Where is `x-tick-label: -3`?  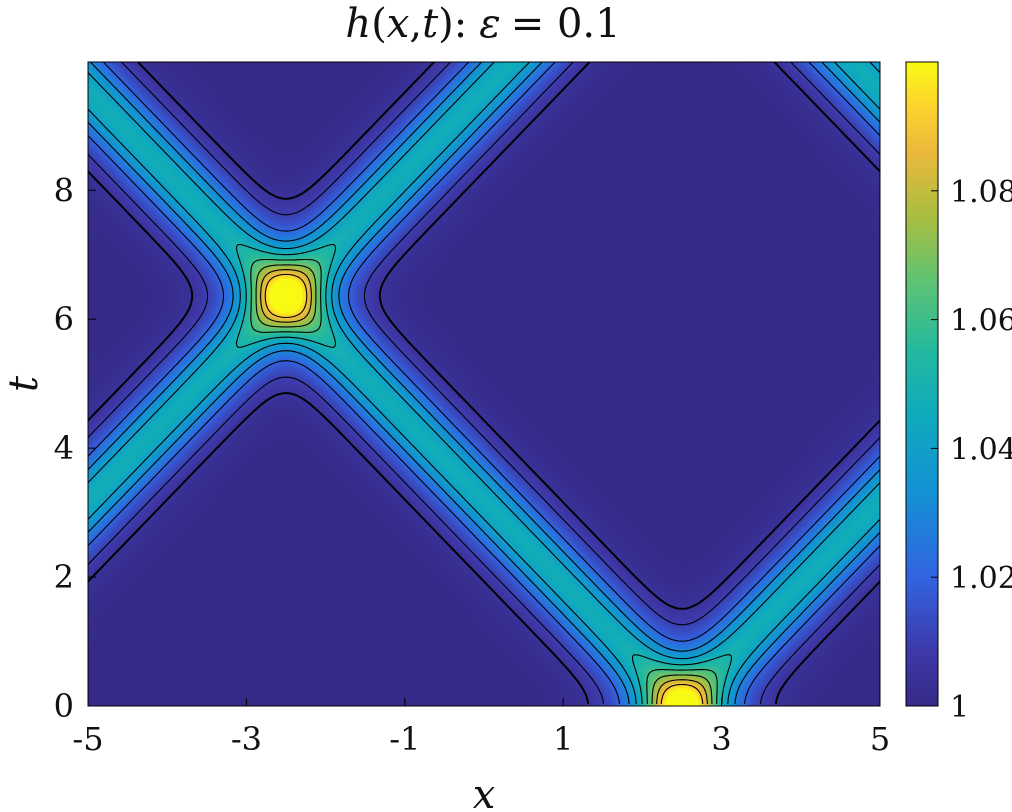
x-tick-label: -3 is located at coordinates (246, 739).